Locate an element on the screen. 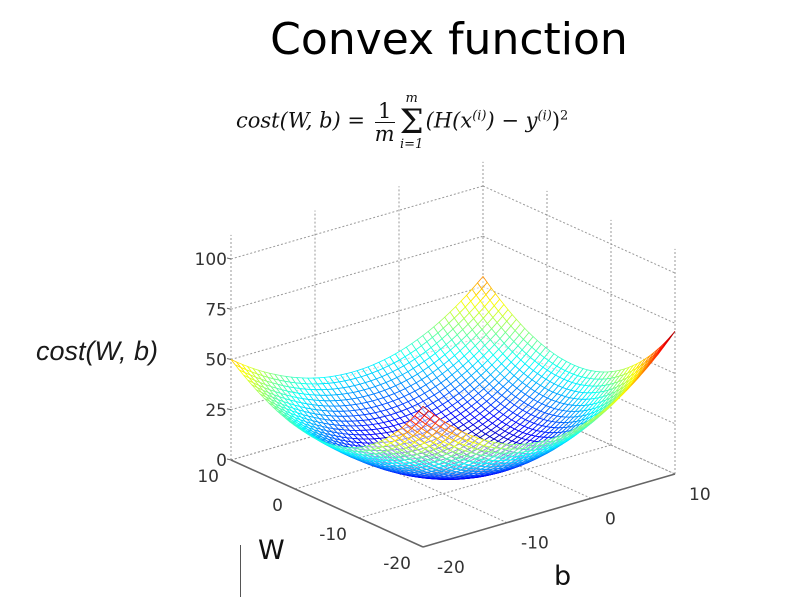 This screenshot has width=788, height=601. b-axis-label: b is located at coordinates (563, 576).